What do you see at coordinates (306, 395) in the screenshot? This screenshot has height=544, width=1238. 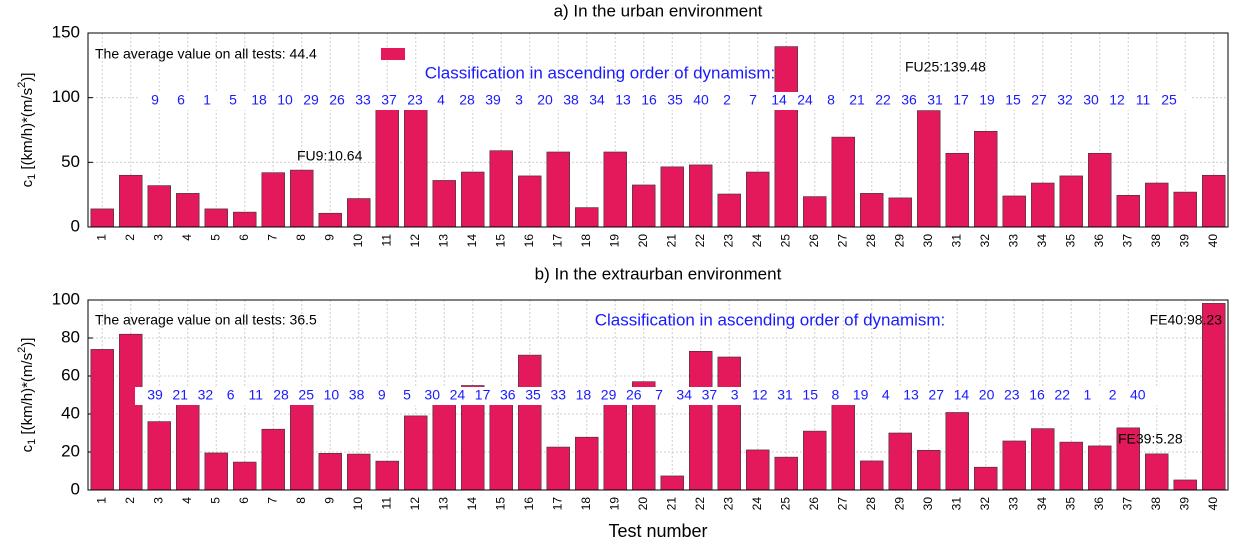 I see `classification-rank: 25` at bounding box center [306, 395].